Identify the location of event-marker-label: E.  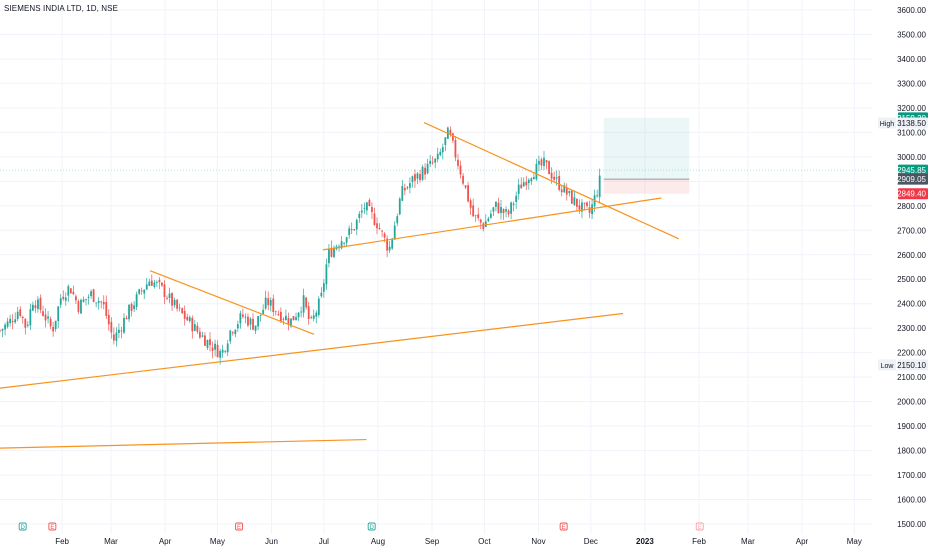
(239, 528).